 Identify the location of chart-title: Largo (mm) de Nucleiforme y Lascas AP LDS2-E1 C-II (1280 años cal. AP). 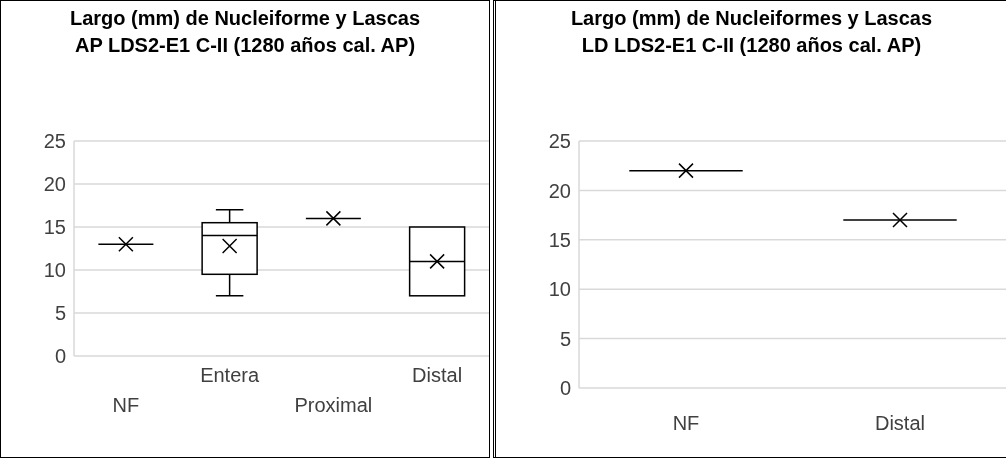
(245, 32).